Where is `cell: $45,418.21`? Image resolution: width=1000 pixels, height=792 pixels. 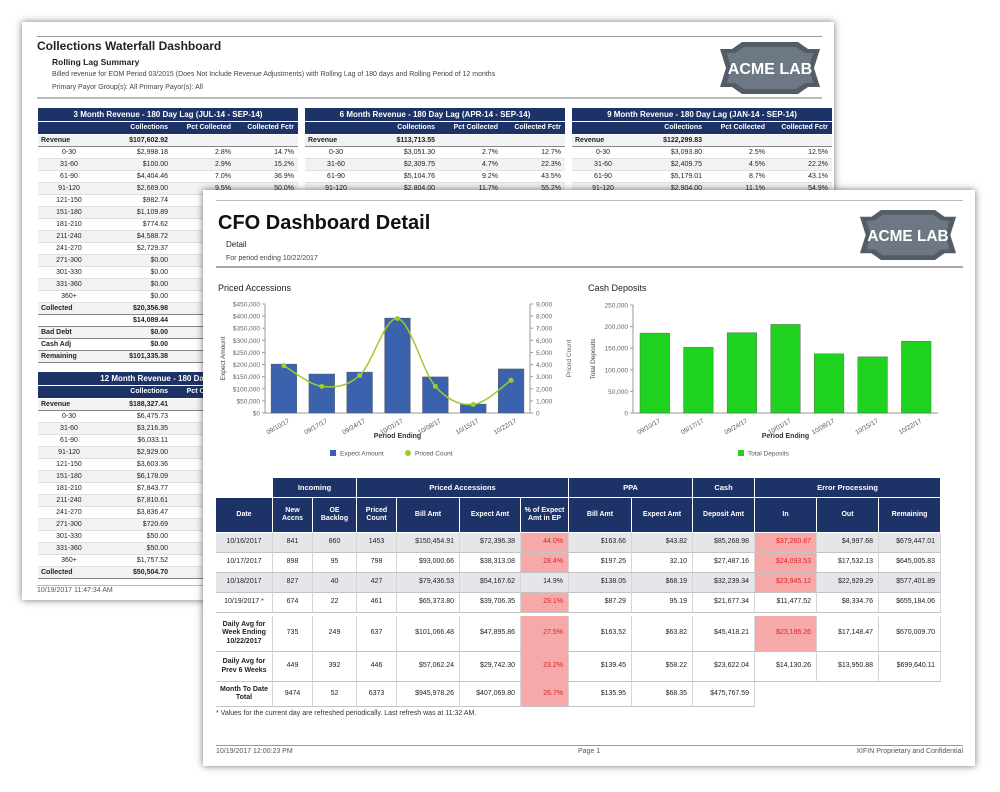
cell: $45,418.21 is located at coordinates (724, 634).